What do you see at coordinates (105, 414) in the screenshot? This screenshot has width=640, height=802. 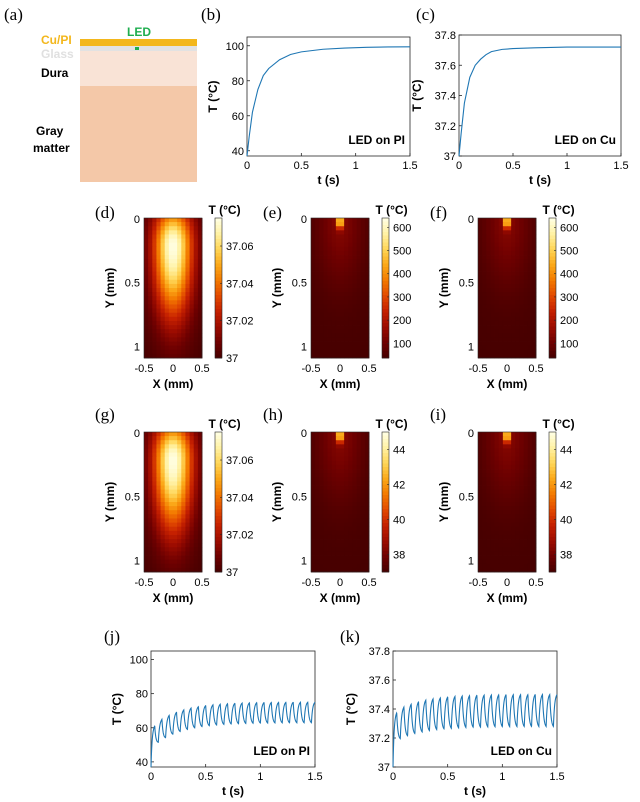 I see `panel-label-g: (g)` at bounding box center [105, 414].